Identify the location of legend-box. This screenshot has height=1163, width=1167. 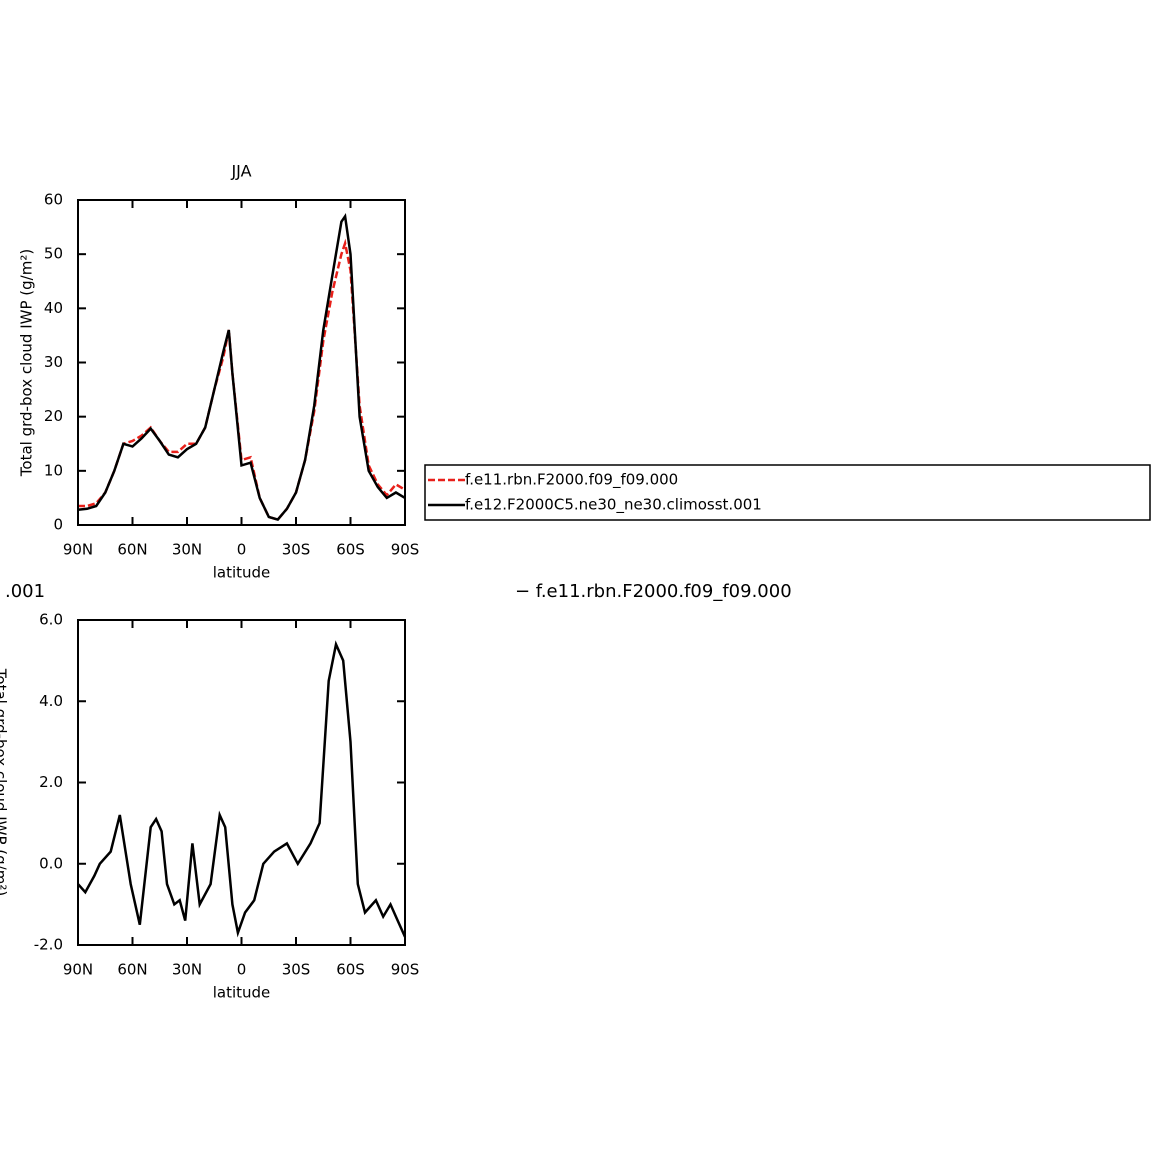
(787, 492).